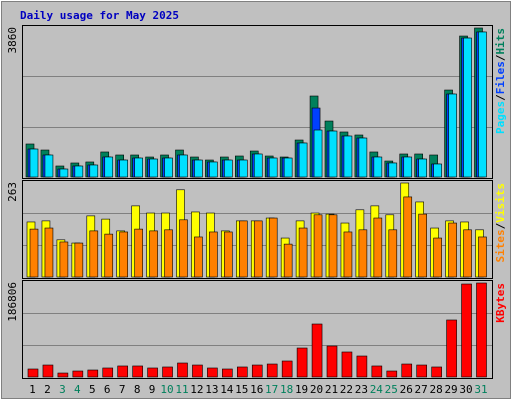 The image size is (512, 400). I want to click on x-tick-label: 30, so click(465, 389).